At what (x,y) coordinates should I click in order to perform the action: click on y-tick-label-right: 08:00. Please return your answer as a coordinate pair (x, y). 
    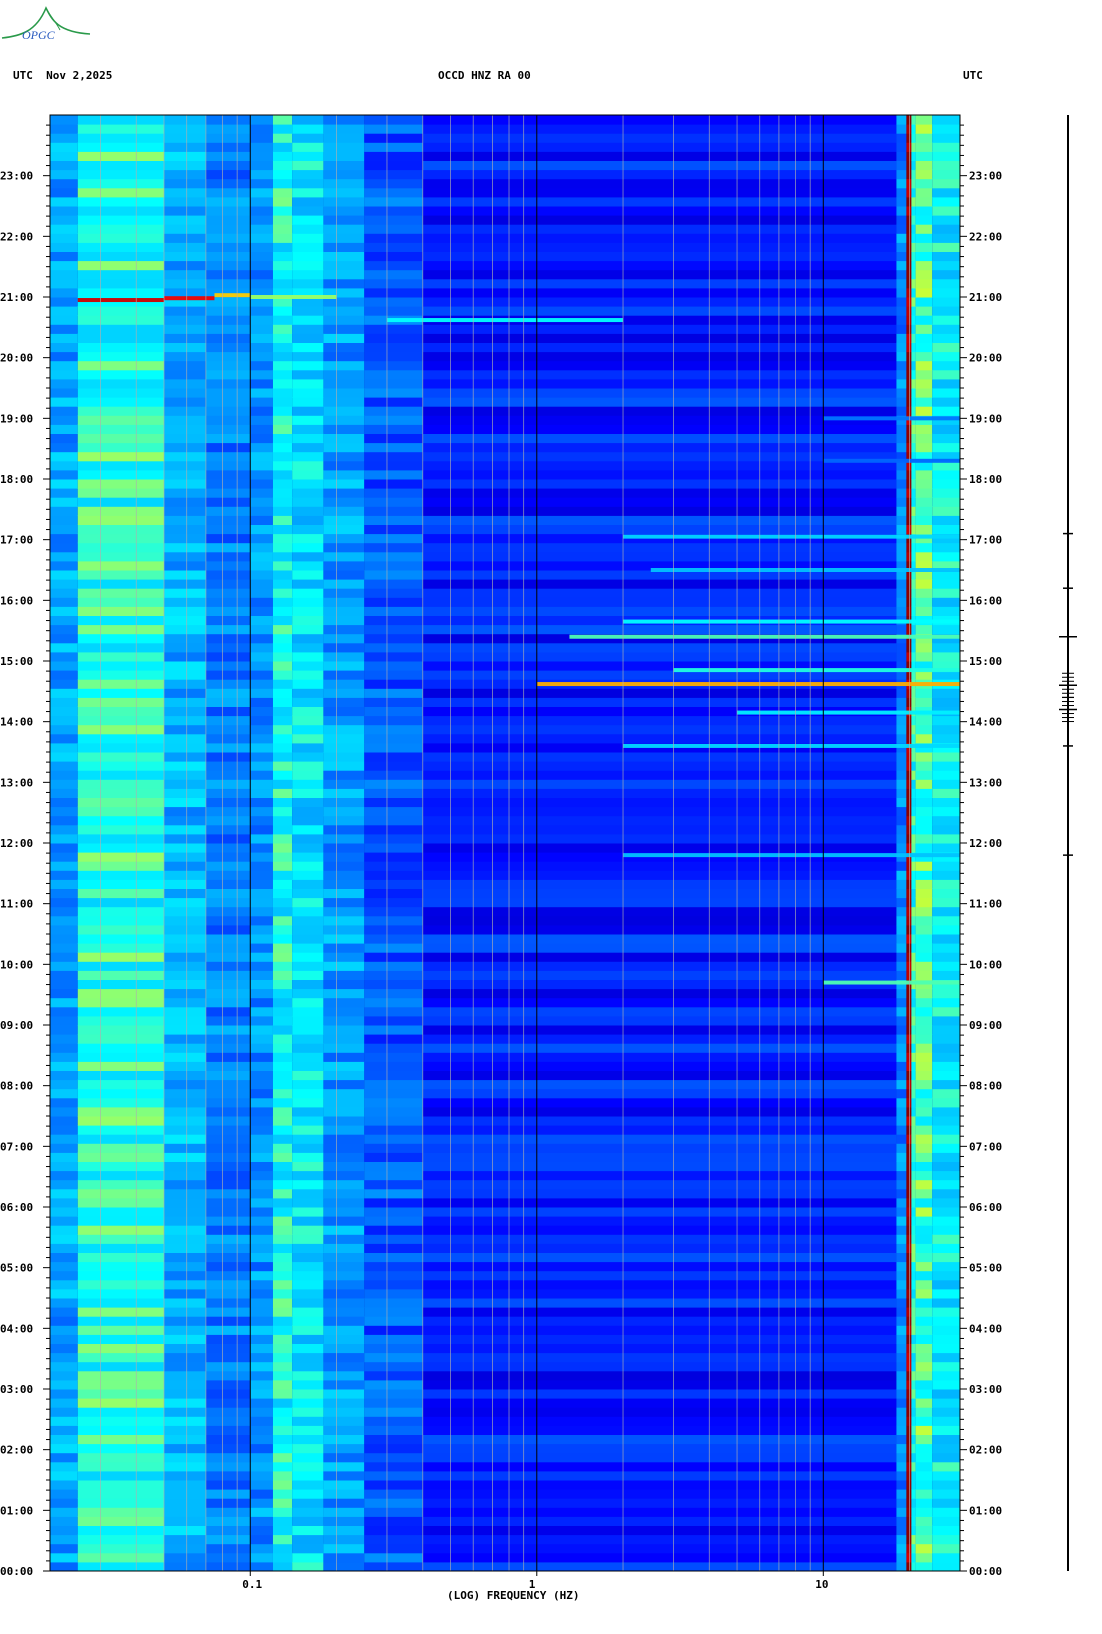
    Looking at the image, I should click on (985, 1086).